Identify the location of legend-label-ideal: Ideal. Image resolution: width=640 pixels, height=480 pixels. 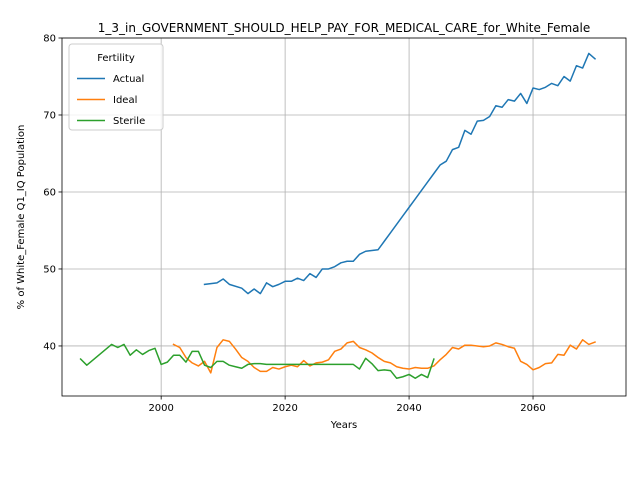
(125, 100).